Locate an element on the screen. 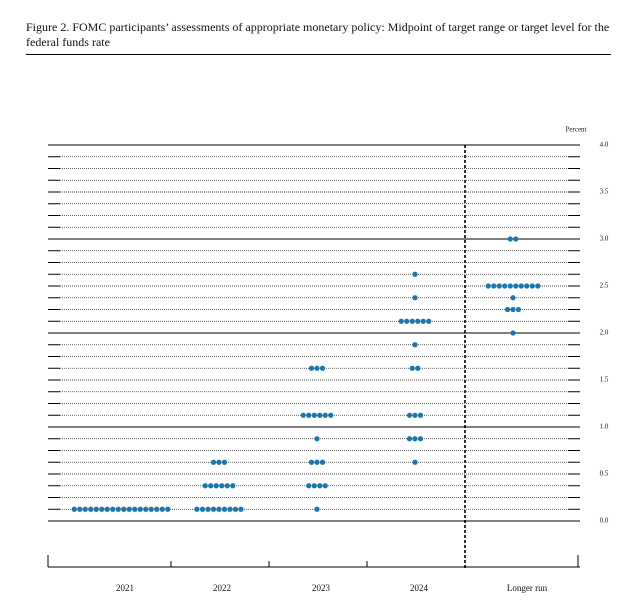  x-tick-label: 2023 is located at coordinates (321, 588).